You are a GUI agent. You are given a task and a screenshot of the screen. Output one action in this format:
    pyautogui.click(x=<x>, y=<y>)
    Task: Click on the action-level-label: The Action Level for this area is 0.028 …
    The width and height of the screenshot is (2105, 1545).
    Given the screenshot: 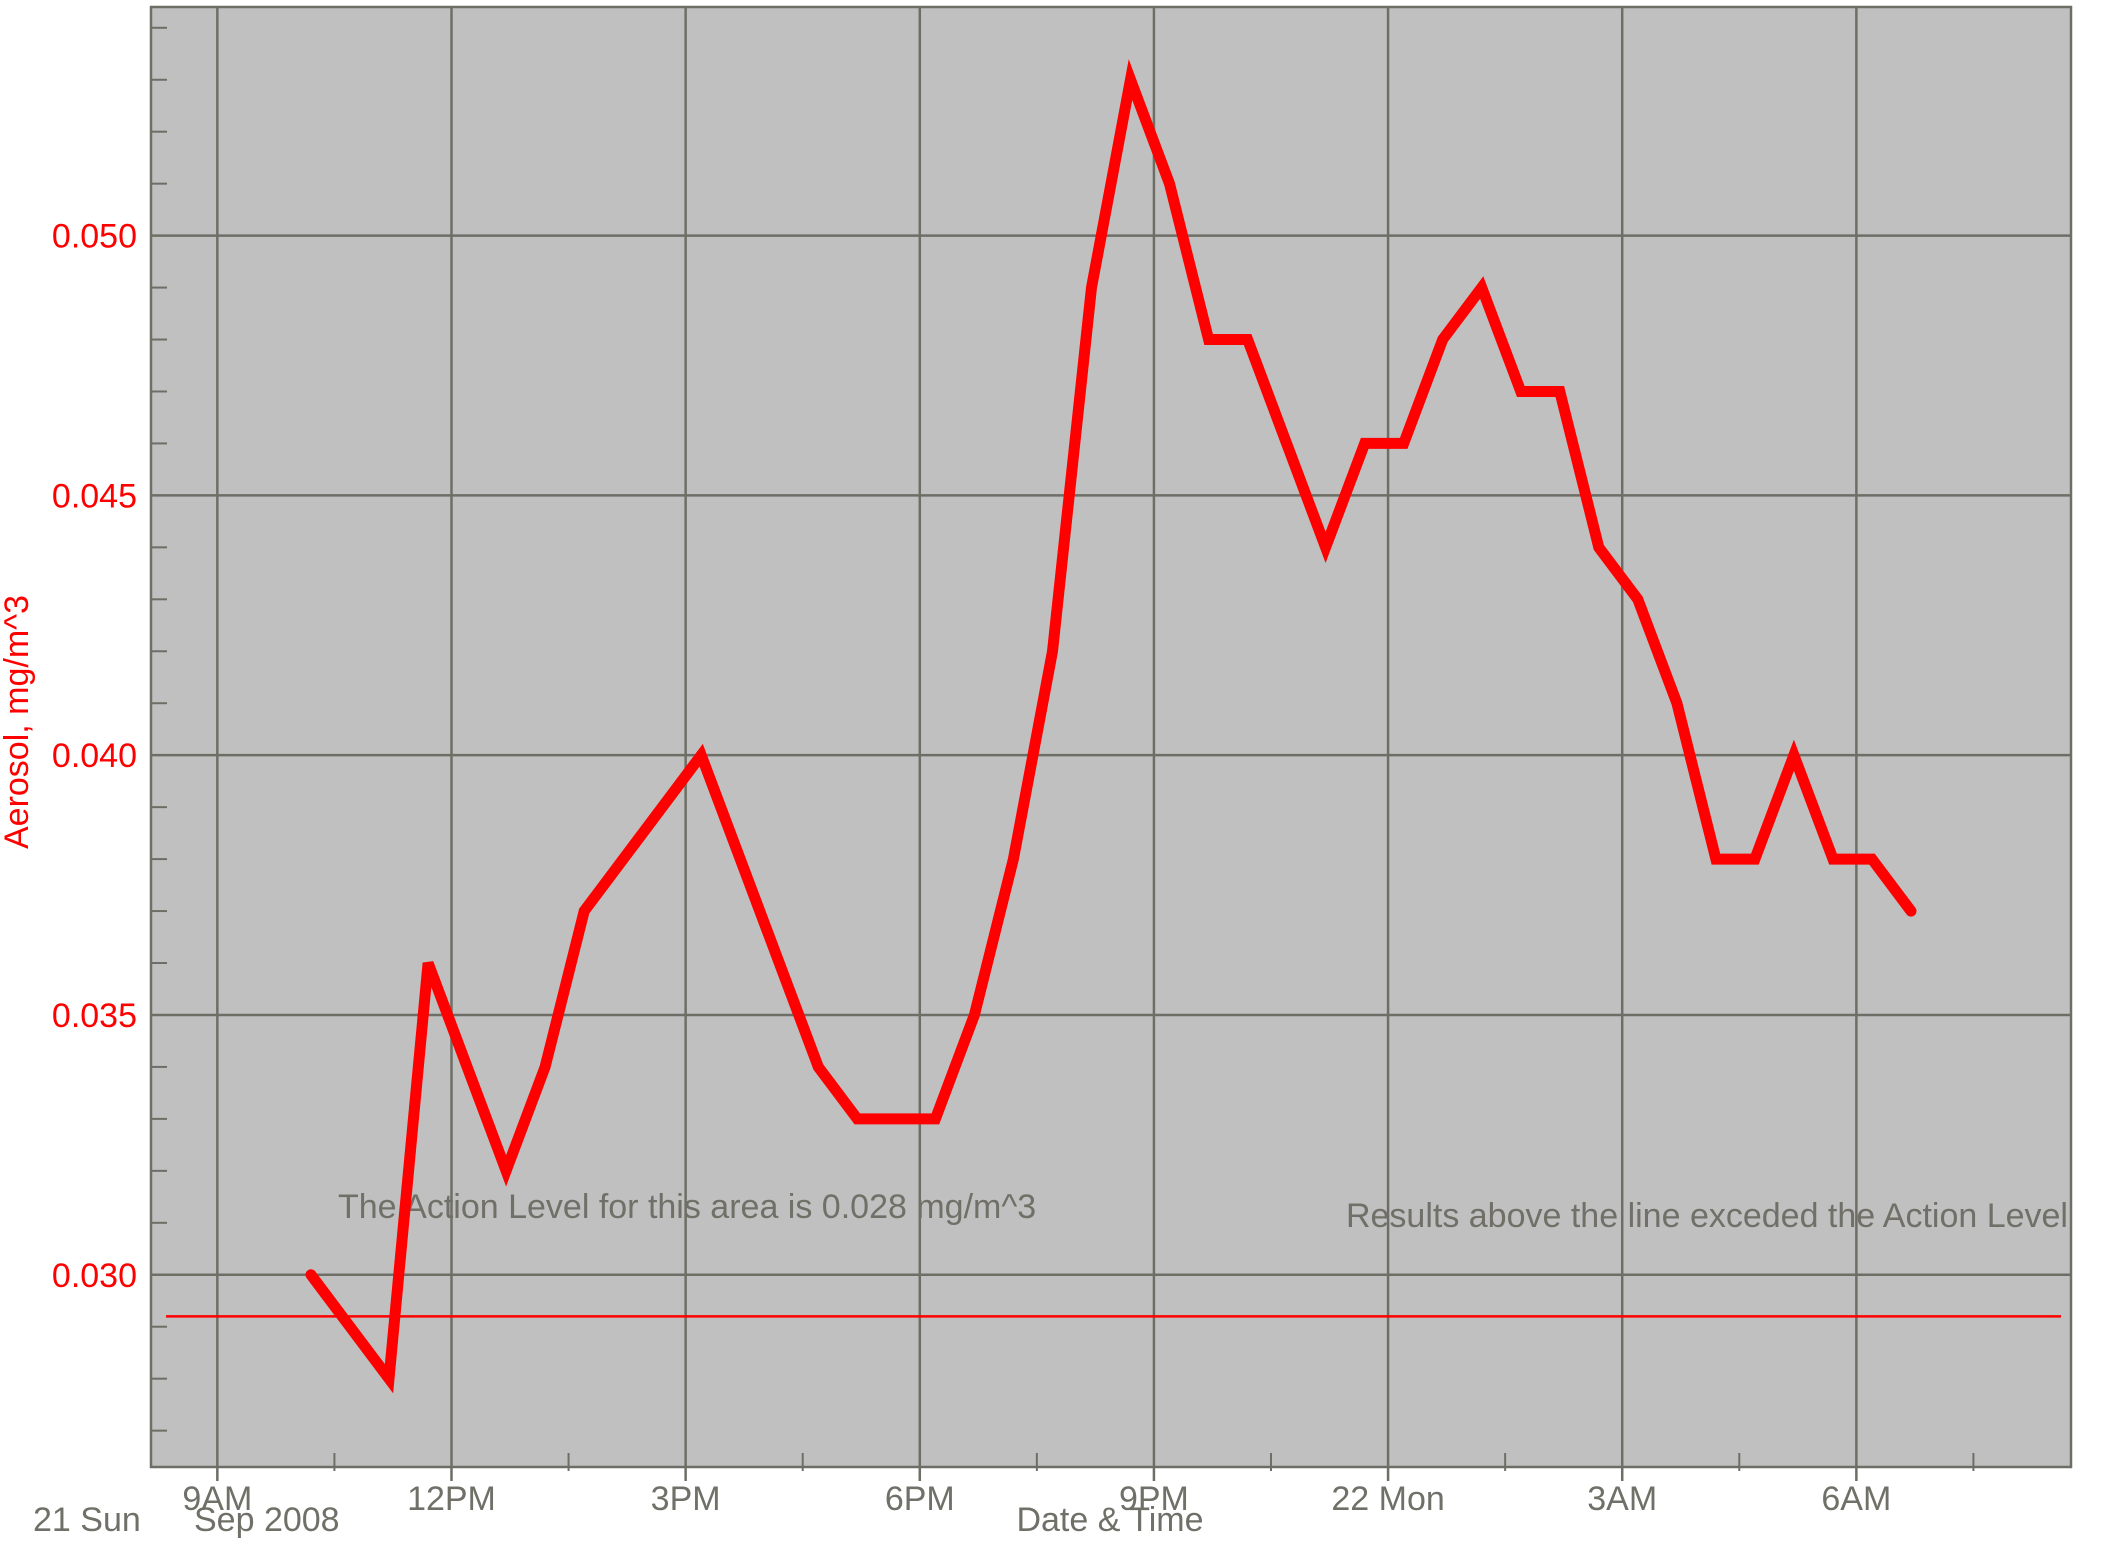 What is the action you would take?
    pyautogui.click(x=687, y=1207)
    